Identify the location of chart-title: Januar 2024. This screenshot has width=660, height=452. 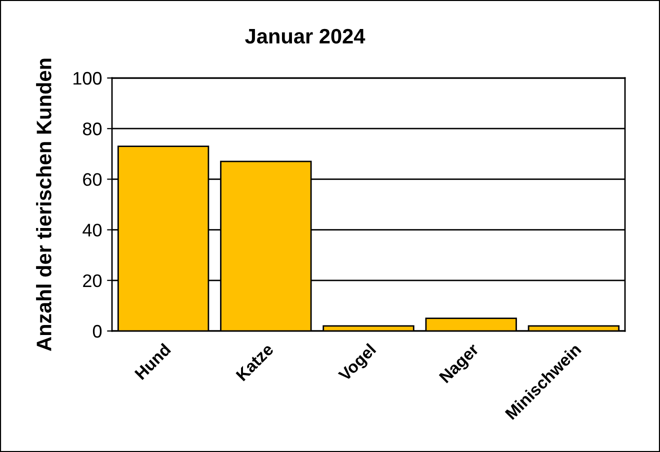
(305, 36).